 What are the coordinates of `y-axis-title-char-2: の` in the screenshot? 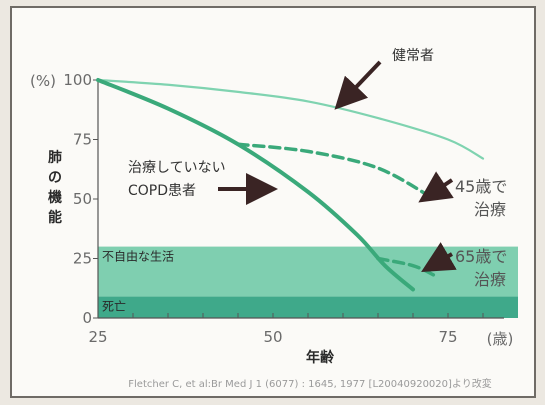 It's located at (55, 178).